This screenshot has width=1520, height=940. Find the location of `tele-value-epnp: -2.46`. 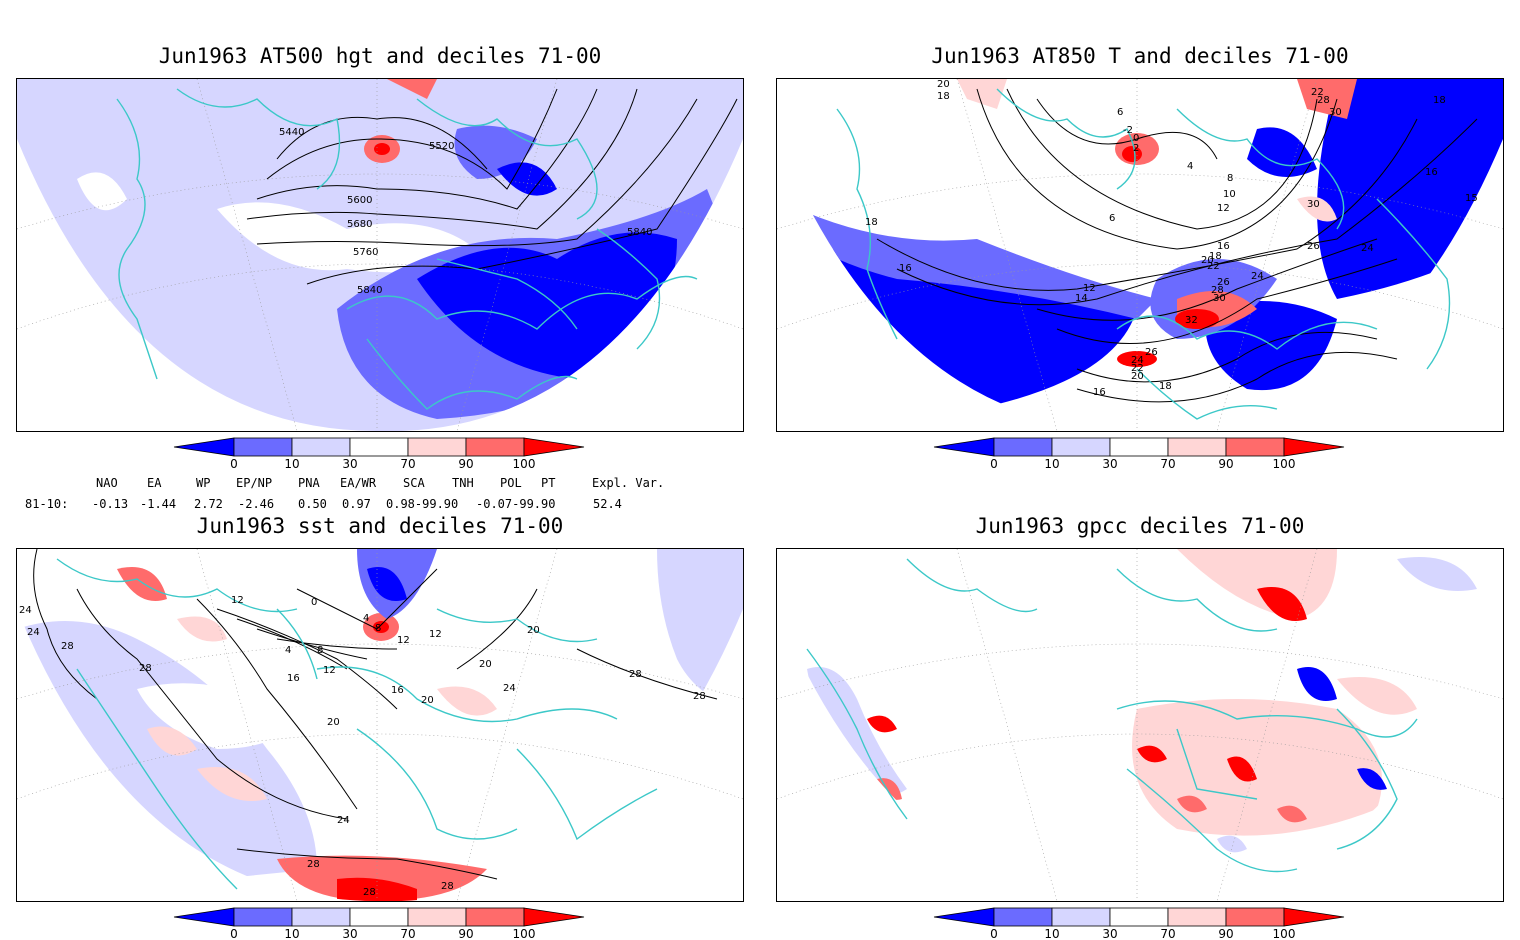

tele-value-epnp: -2.46 is located at coordinates (256, 504).